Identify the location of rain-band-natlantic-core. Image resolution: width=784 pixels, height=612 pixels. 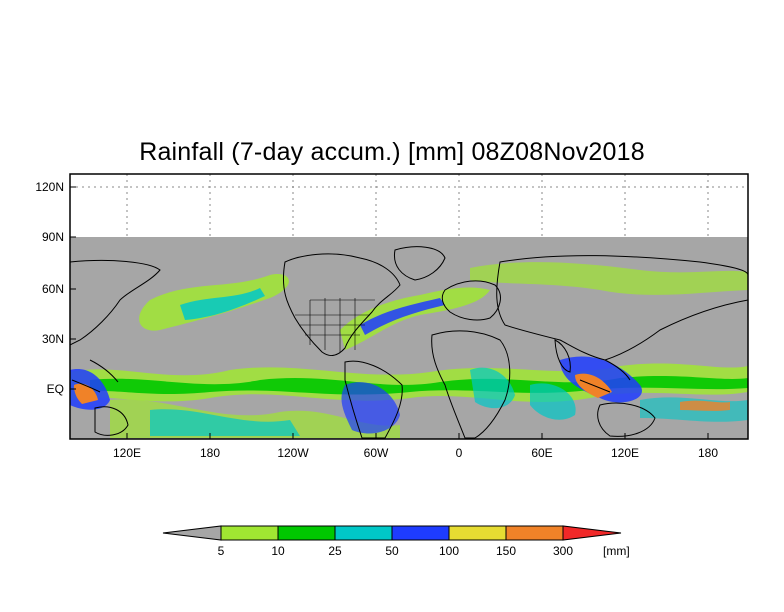
(402, 316).